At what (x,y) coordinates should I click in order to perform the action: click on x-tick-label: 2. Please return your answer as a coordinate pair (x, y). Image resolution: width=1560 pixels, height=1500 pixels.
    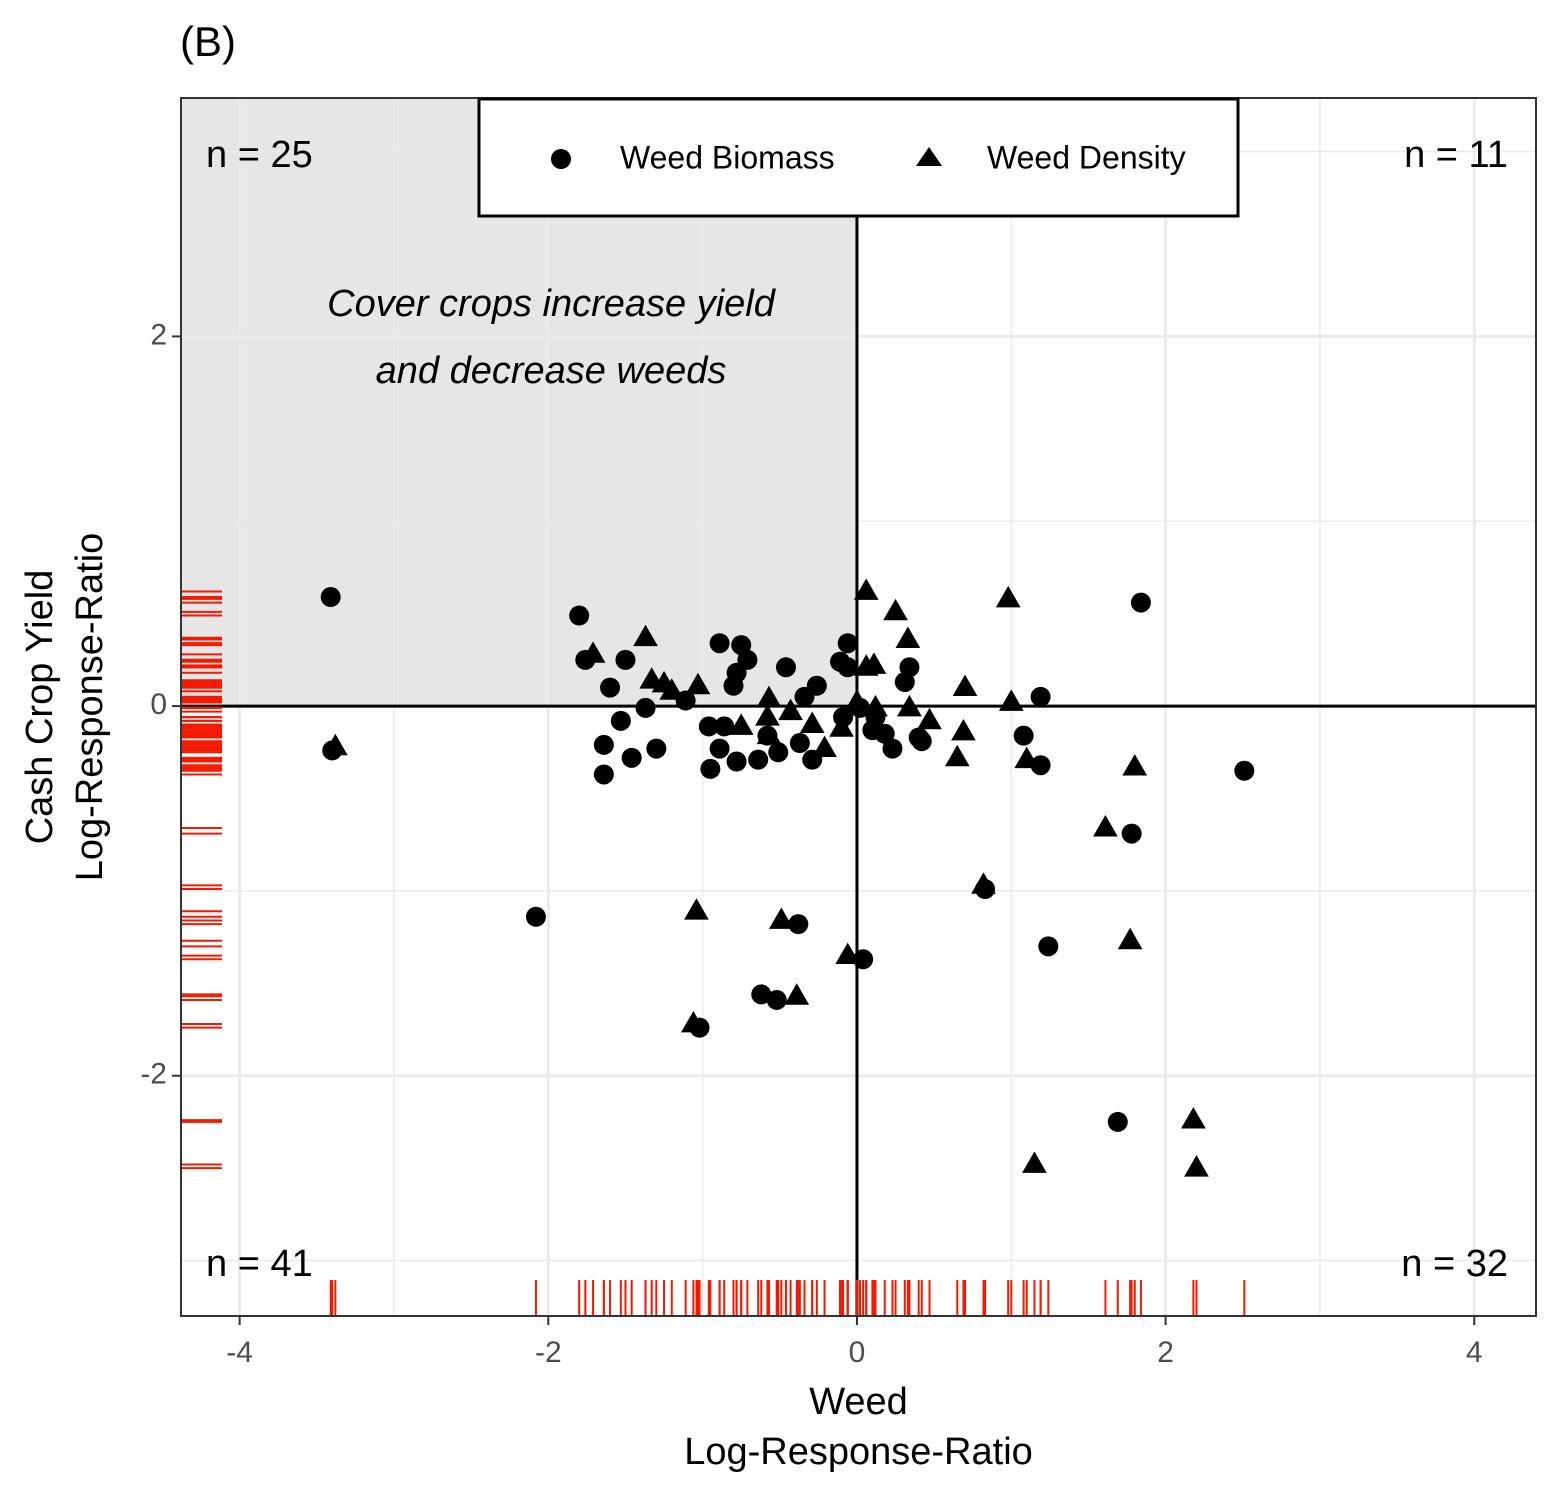
    Looking at the image, I should click on (1165, 1352).